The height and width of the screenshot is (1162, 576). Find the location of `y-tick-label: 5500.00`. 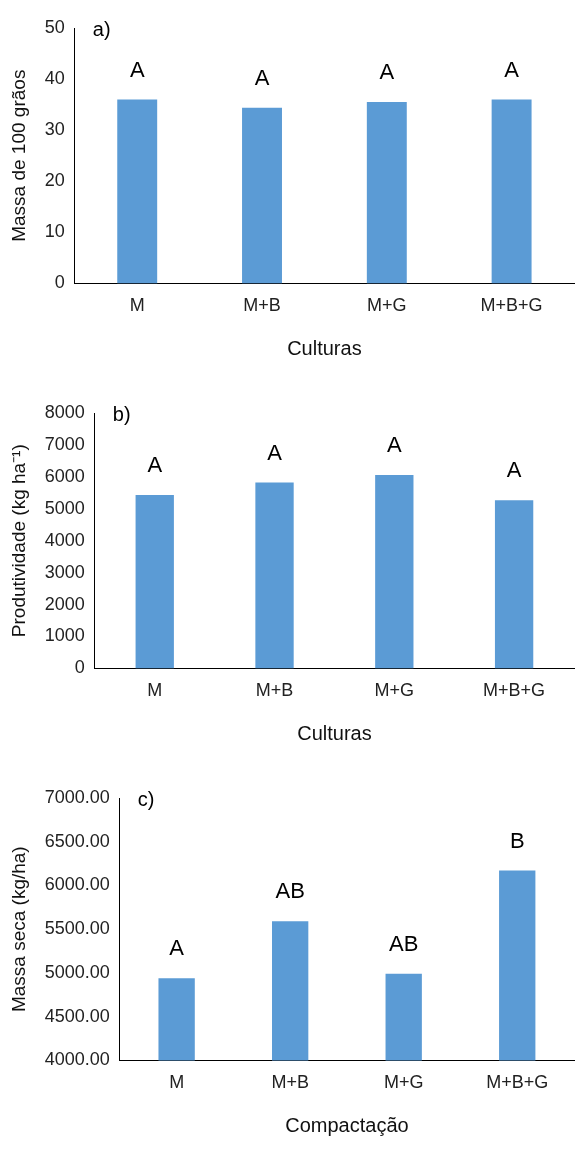

y-tick-label: 5500.00 is located at coordinates (77, 928).